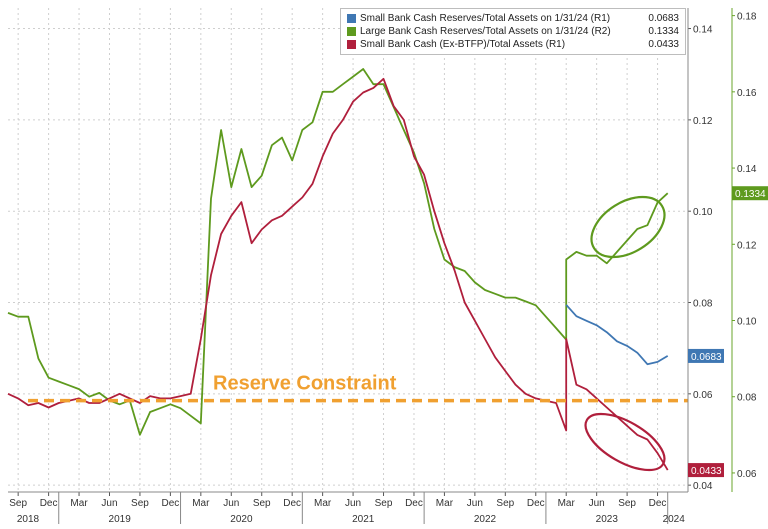 This screenshot has height=529, width=768. What do you see at coordinates (747, 169) in the screenshot?
I see `right-axis-label: 0.14` at bounding box center [747, 169].